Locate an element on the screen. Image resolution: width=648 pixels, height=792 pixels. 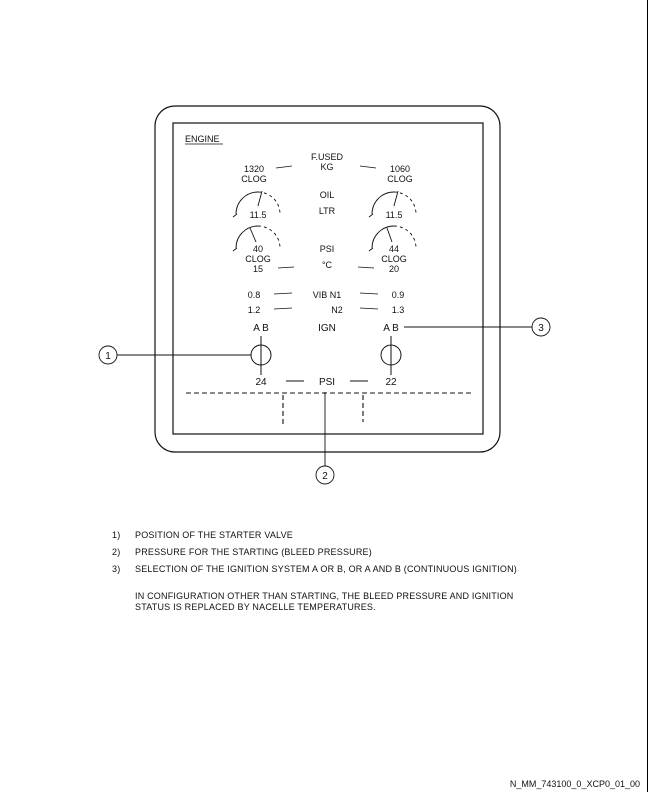
psi-oil-label: PSI is located at coordinates (327, 249).